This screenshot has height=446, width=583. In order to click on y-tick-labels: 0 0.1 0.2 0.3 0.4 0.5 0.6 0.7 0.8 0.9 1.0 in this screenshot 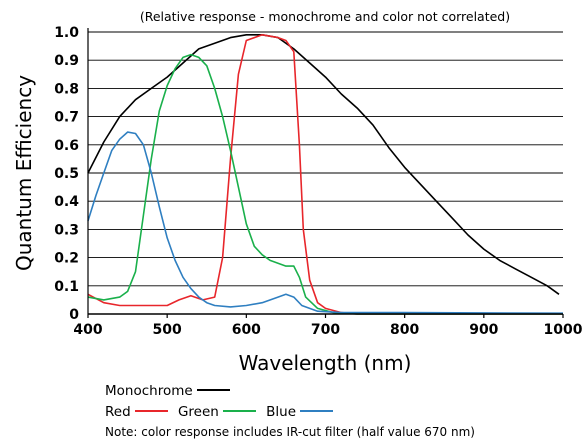, I will do `click(66, 174)`.